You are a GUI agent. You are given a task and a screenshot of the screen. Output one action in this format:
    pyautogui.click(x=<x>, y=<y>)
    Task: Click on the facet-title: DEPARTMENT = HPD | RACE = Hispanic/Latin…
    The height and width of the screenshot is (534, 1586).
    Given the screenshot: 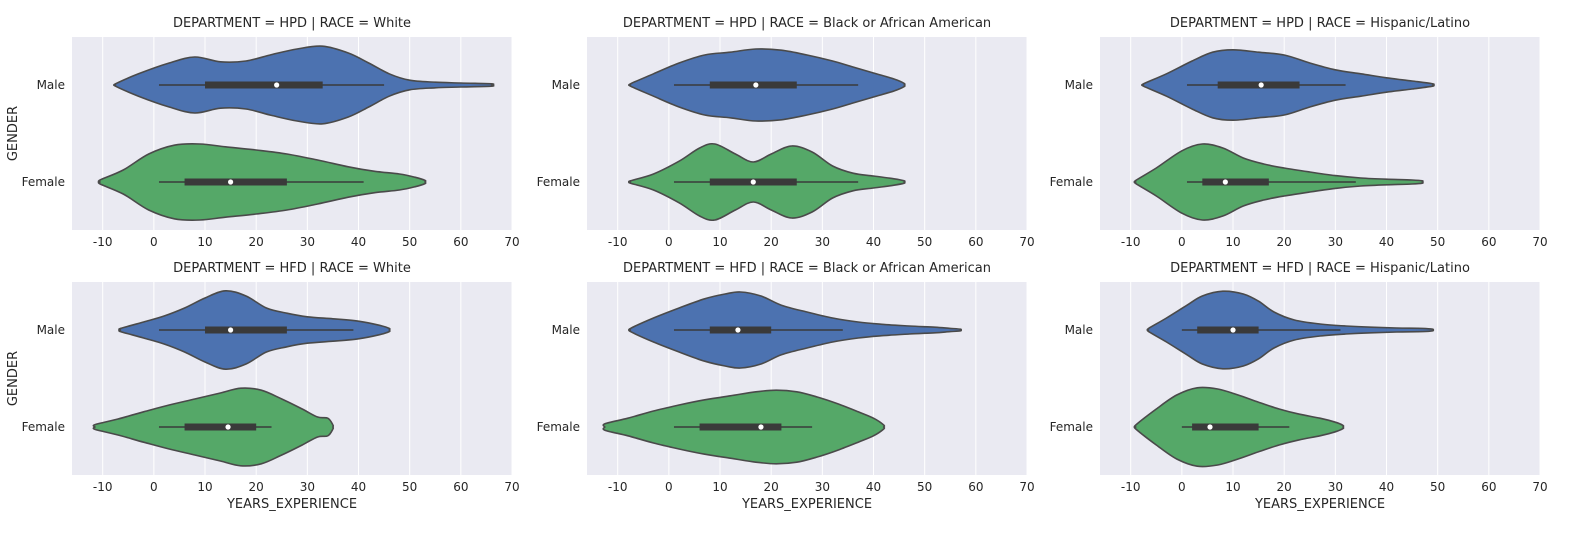 What is the action you would take?
    pyautogui.click(x=1320, y=23)
    